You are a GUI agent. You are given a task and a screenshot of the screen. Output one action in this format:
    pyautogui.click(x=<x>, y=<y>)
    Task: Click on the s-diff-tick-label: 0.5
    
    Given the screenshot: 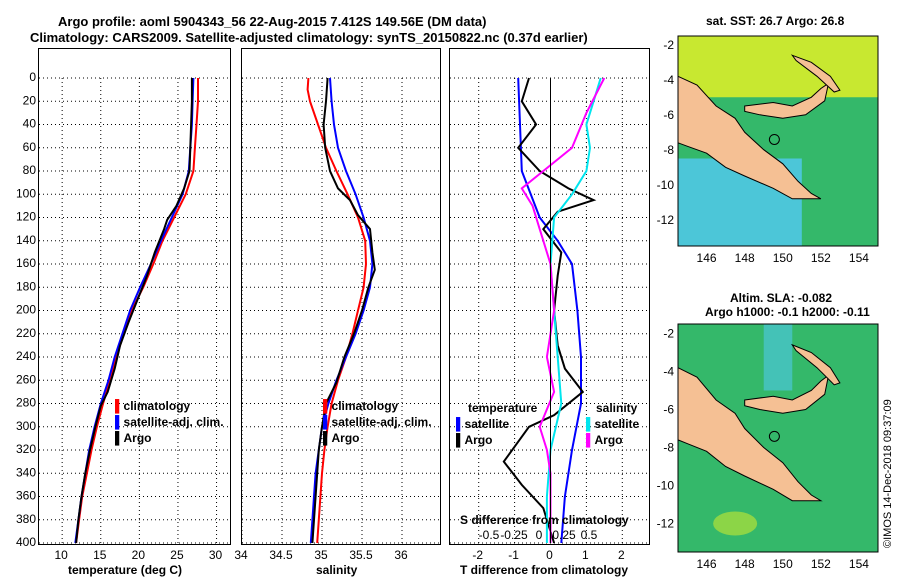 What is the action you would take?
    pyautogui.click(x=589, y=535)
    